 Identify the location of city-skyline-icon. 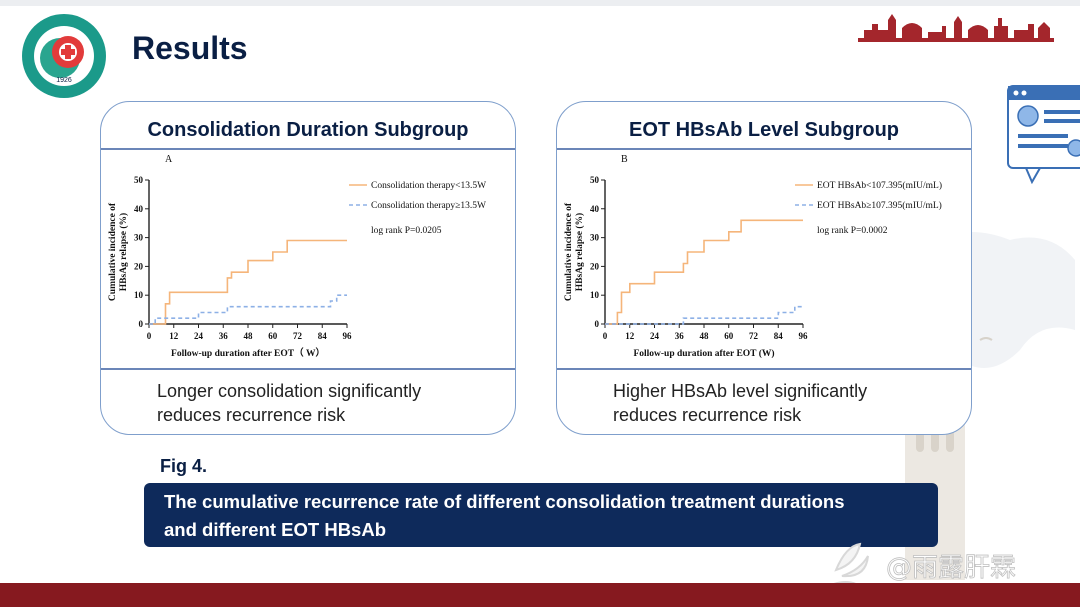
(956, 28).